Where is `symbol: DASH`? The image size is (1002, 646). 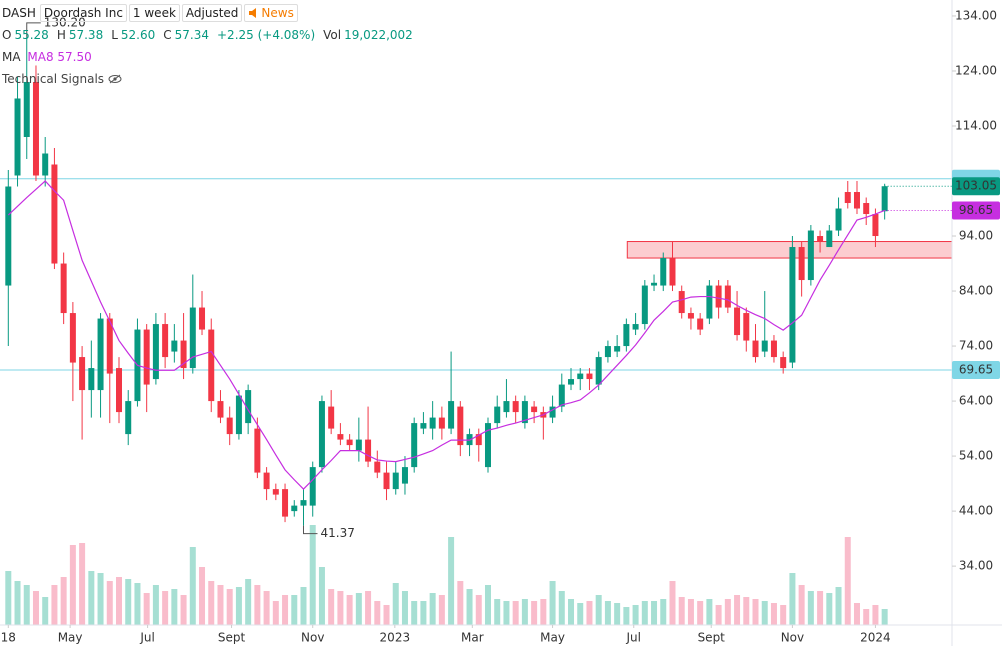
symbol: DASH is located at coordinates (19, 13).